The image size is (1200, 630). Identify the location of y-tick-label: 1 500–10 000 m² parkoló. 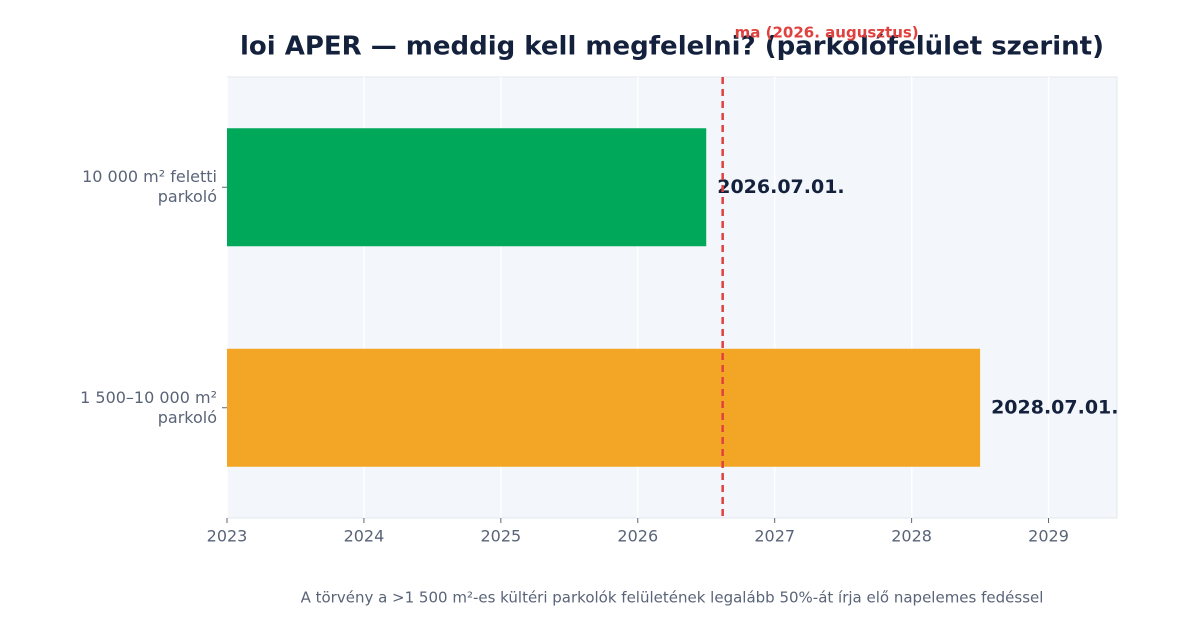
(148, 407).